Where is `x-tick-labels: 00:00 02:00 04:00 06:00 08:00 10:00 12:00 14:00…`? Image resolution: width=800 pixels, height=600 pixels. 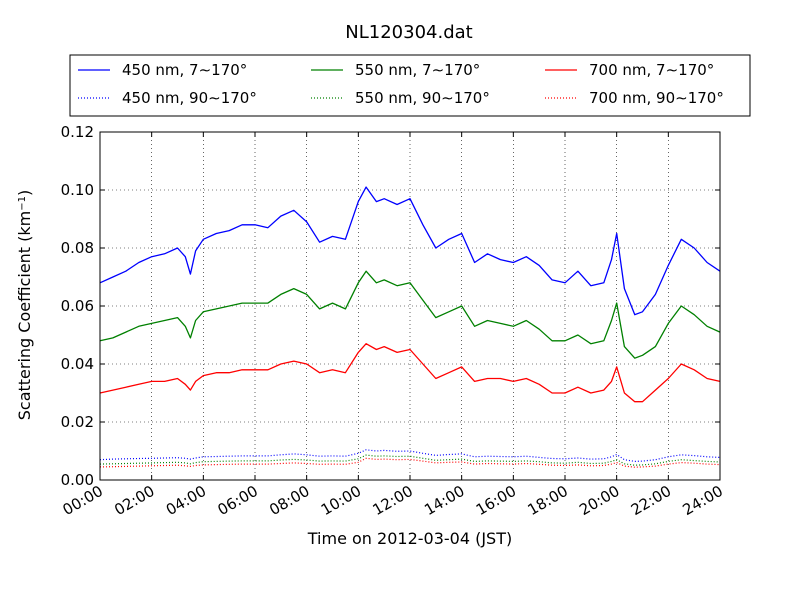
x-tick-labels: 00:00 02:00 04:00 06:00 08:00 10:00 12:00 14:00… is located at coordinates (393, 500).